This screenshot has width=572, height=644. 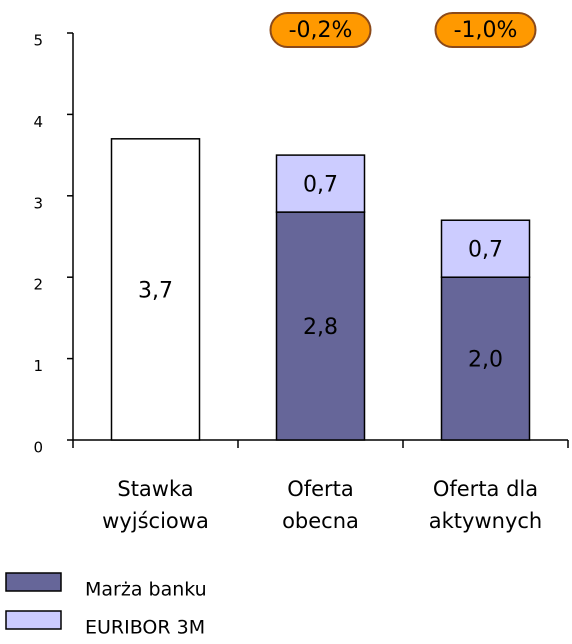 What do you see at coordinates (320, 327) in the screenshot?
I see `value-label: 2,8` at bounding box center [320, 327].